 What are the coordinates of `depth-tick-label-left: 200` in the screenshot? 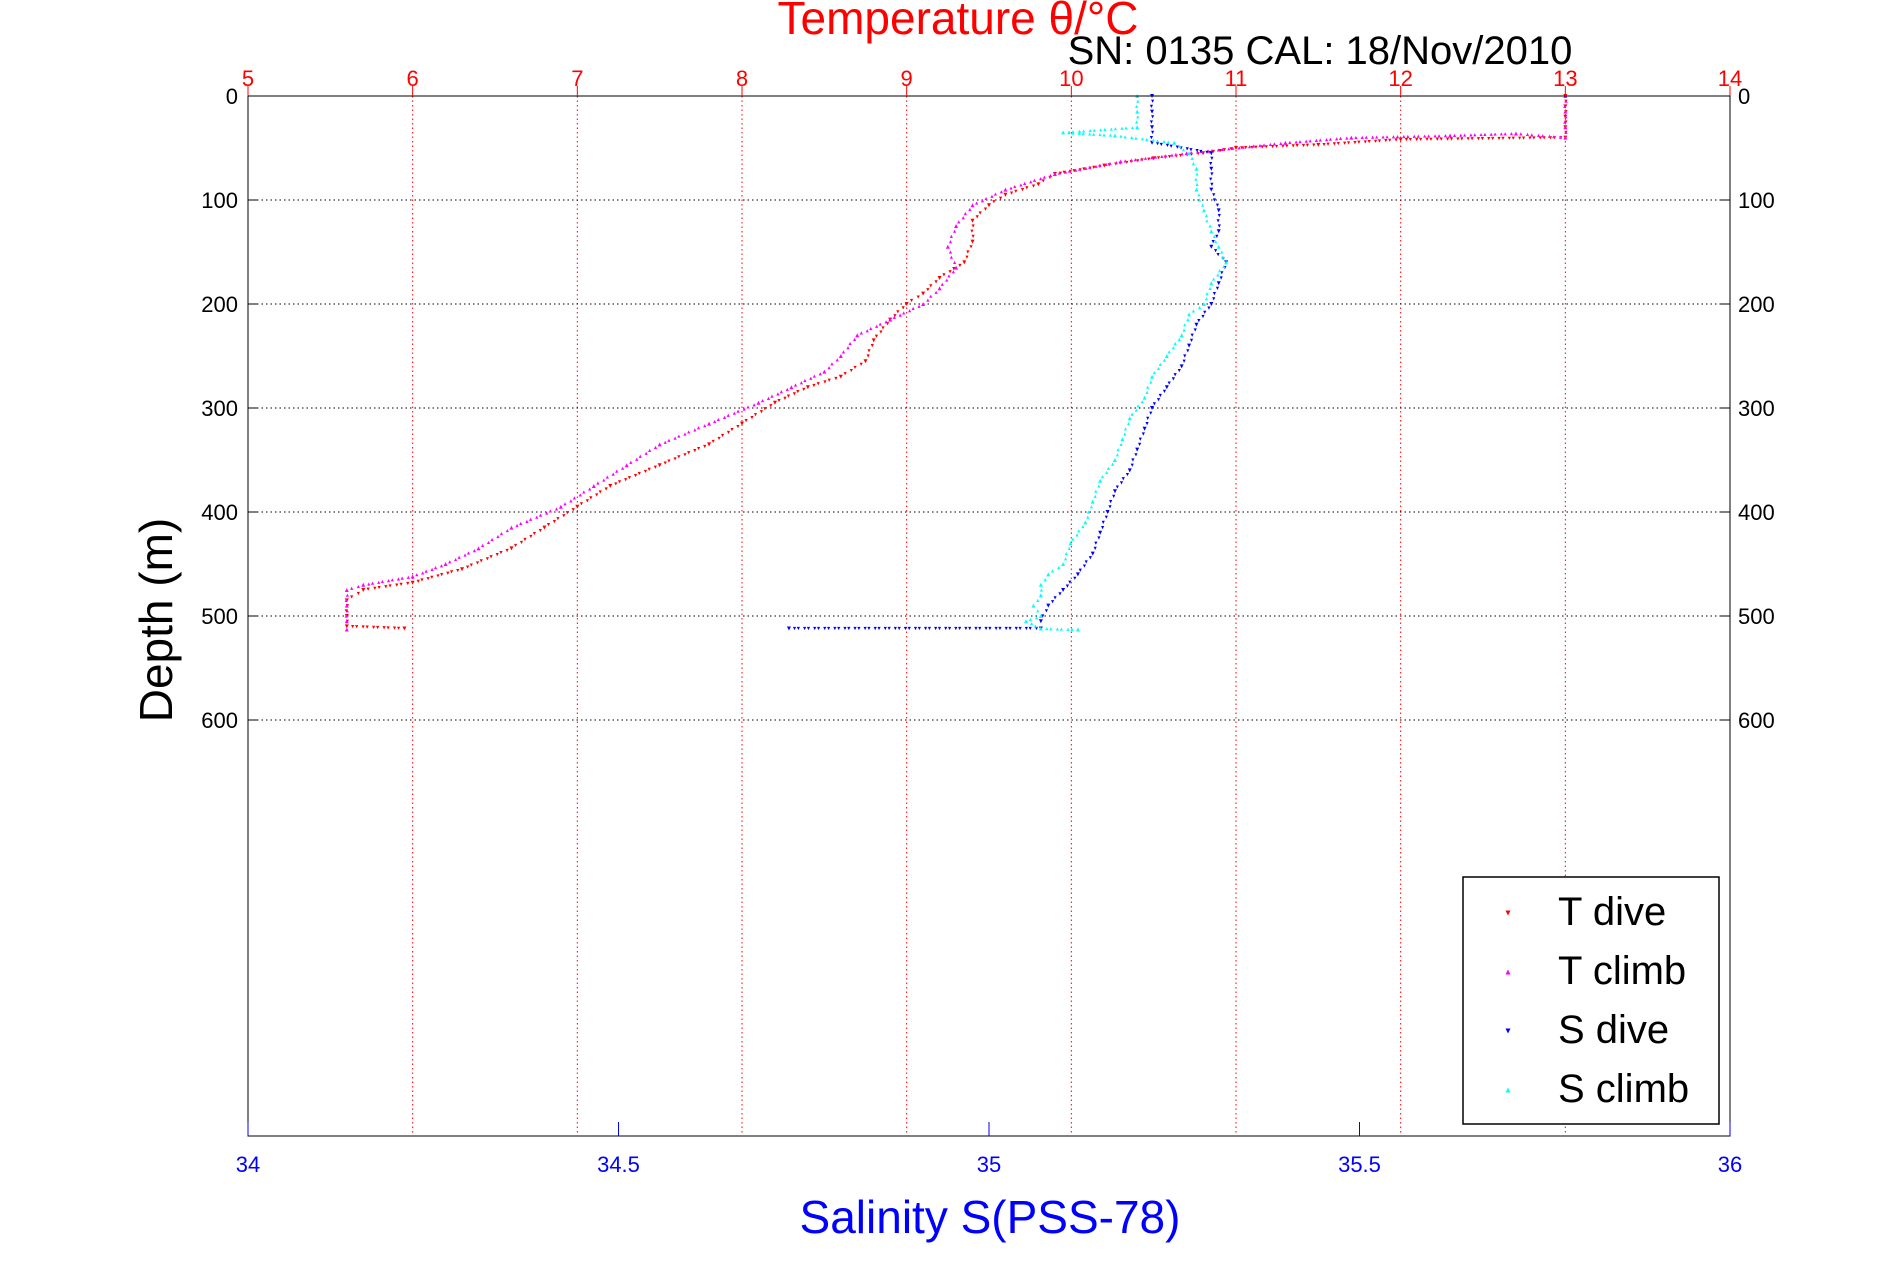 It's located at (219, 304).